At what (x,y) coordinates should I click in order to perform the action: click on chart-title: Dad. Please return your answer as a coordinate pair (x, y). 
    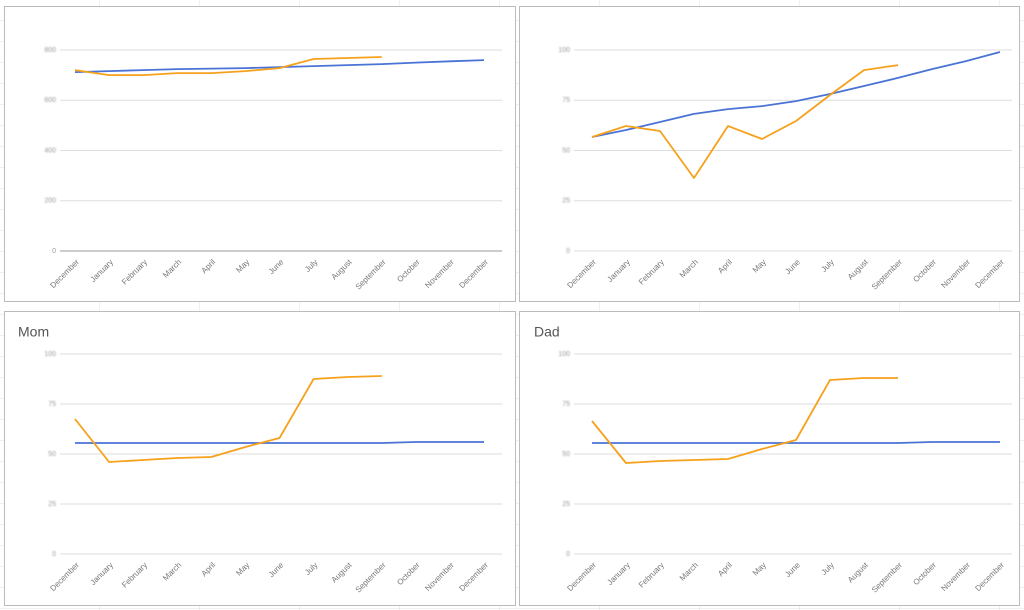
    Looking at the image, I should click on (547, 332).